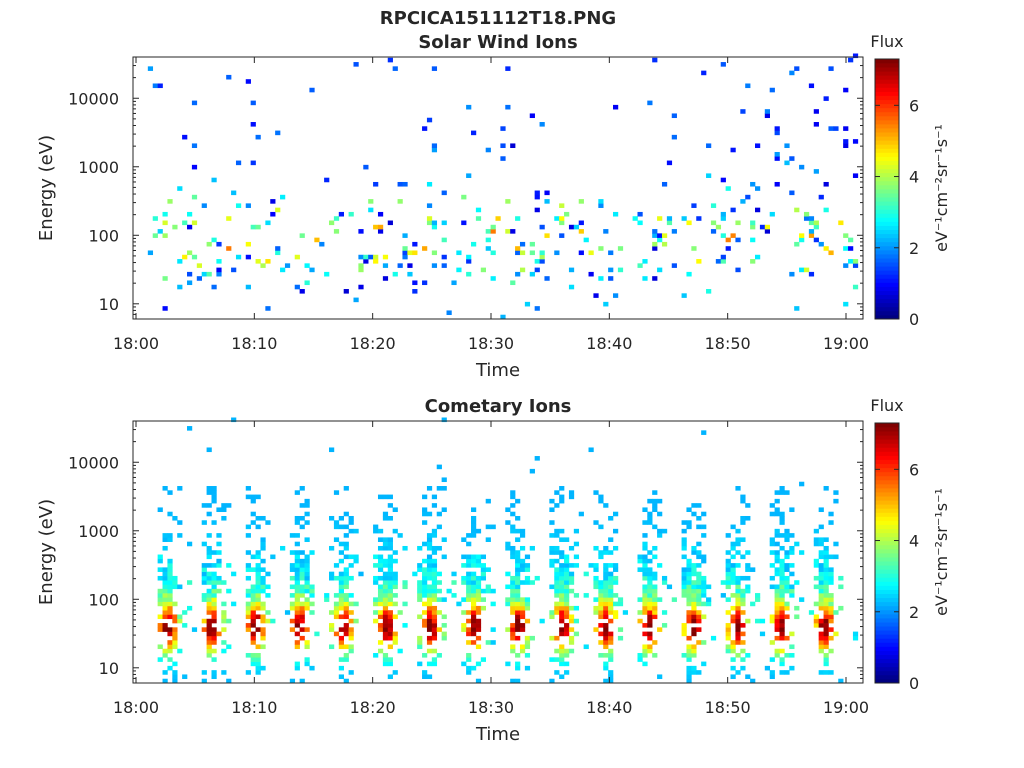 Image resolution: width=1024 pixels, height=768 pixels. I want to click on y-tick-label: 10, so click(109, 304).